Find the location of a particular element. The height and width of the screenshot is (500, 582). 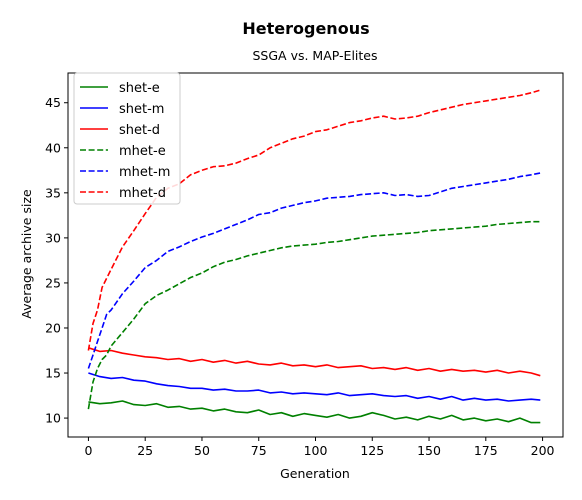

x-tick-label: 75 is located at coordinates (259, 450).